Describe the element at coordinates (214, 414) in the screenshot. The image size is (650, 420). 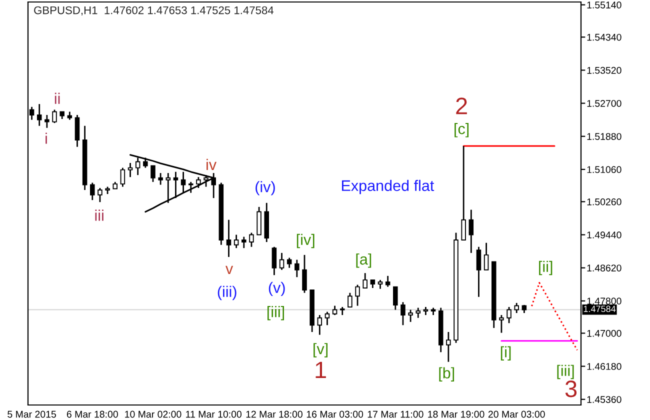
I see `x-tick-label: 11 Mar 10:00` at that location.